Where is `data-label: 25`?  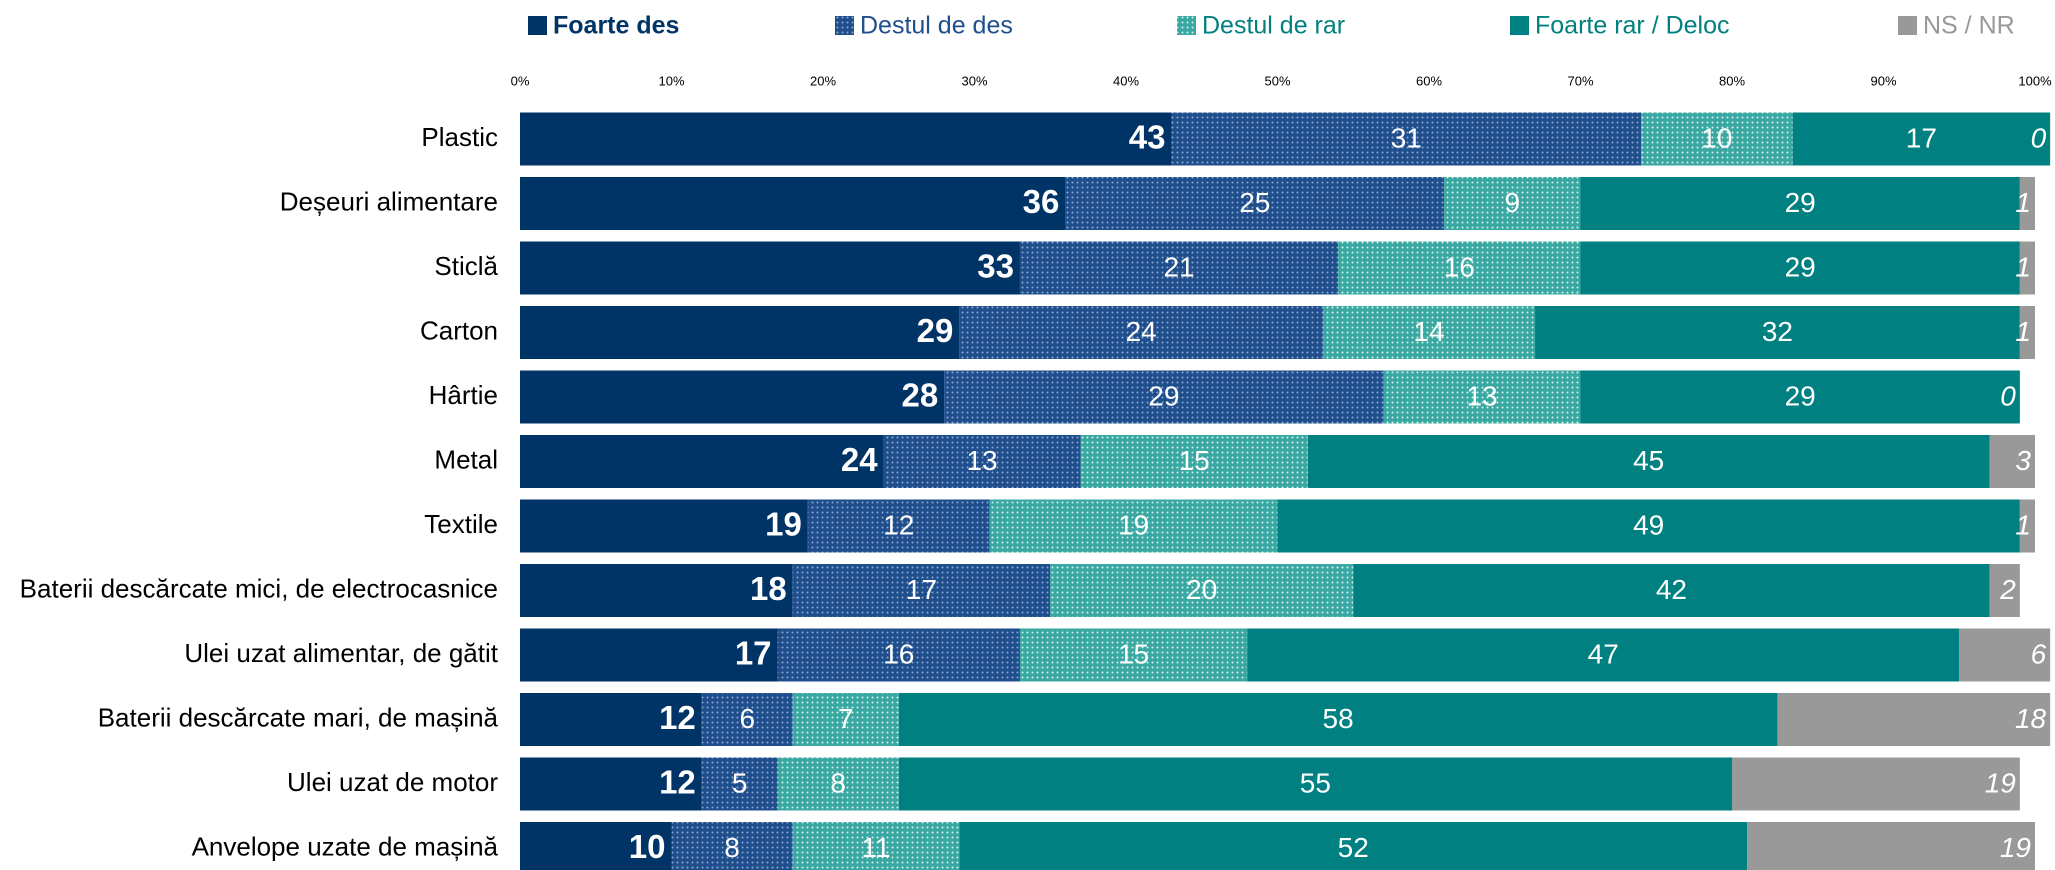 data-label: 25 is located at coordinates (1254, 202).